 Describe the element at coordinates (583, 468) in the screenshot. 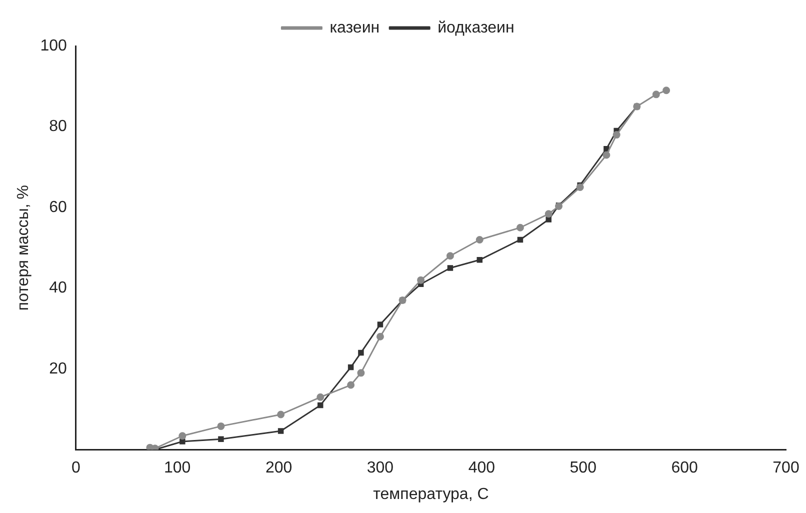

I see `x-tick-label: 500` at that location.